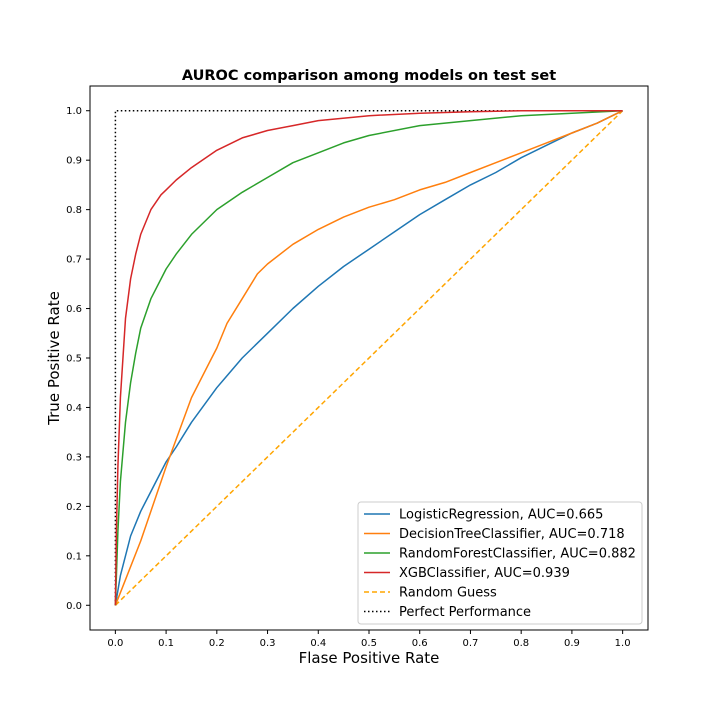 This screenshot has width=720, height=720. I want to click on x-tick-label: 0.1, so click(166, 643).